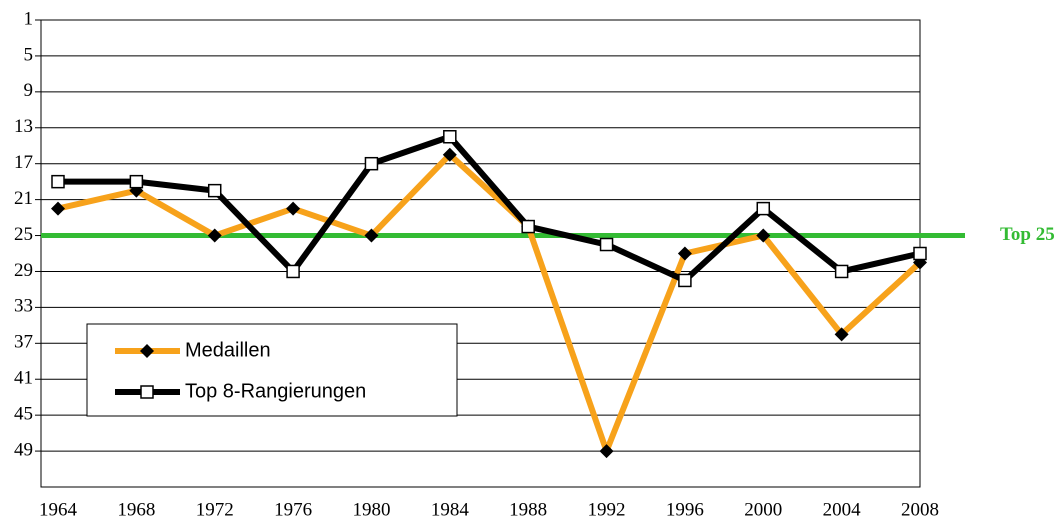  Describe the element at coordinates (23, 198) in the screenshot. I see `y-tick-label: 21` at that location.